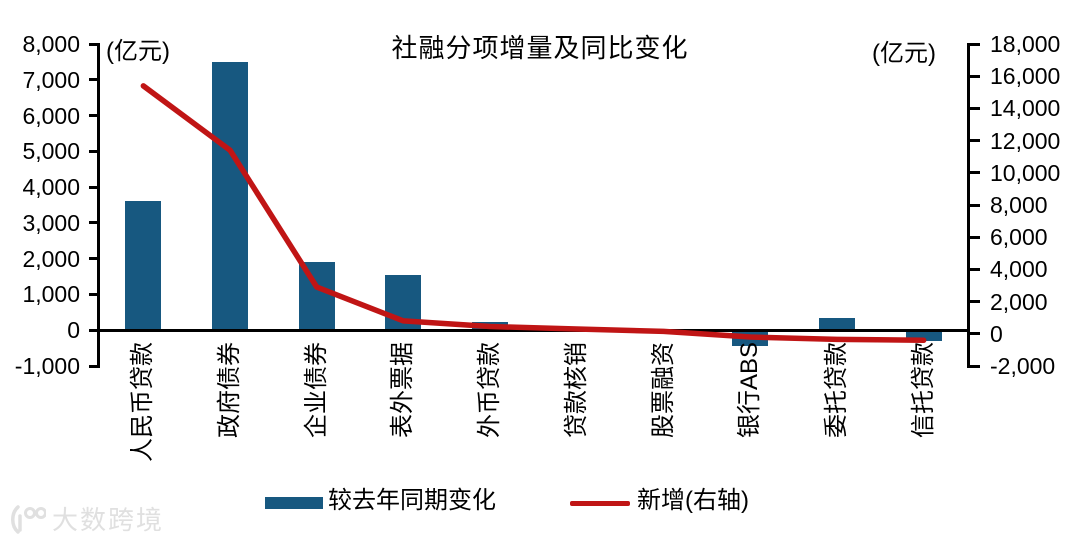  I want to click on category-label: 企业债券, so click(316, 390).